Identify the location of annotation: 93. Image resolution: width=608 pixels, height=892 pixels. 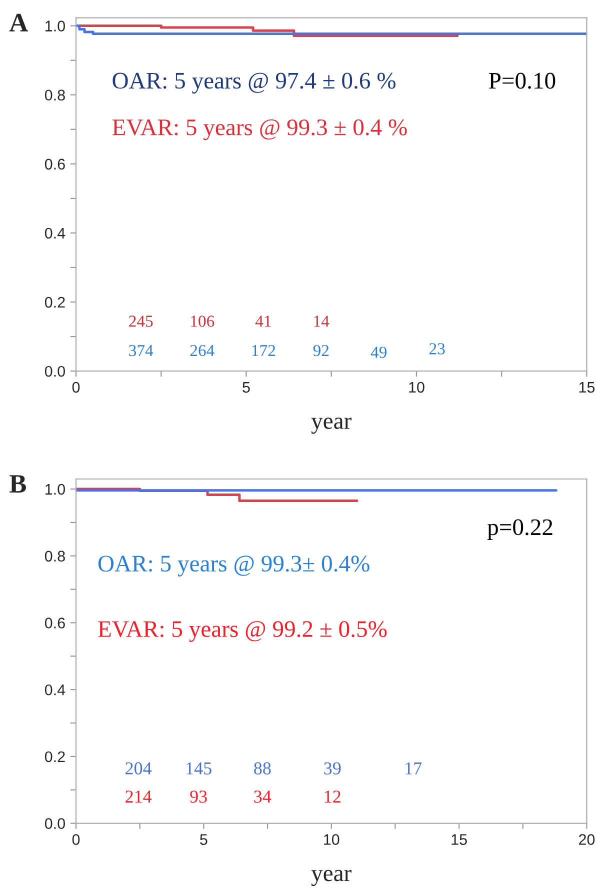
(198, 796).